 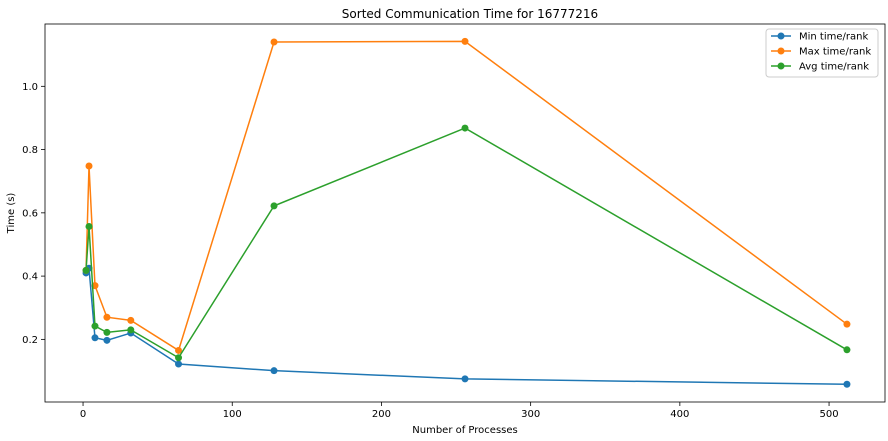 What do you see at coordinates (381, 414) in the screenshot?
I see `x-tick-label: 200` at bounding box center [381, 414].